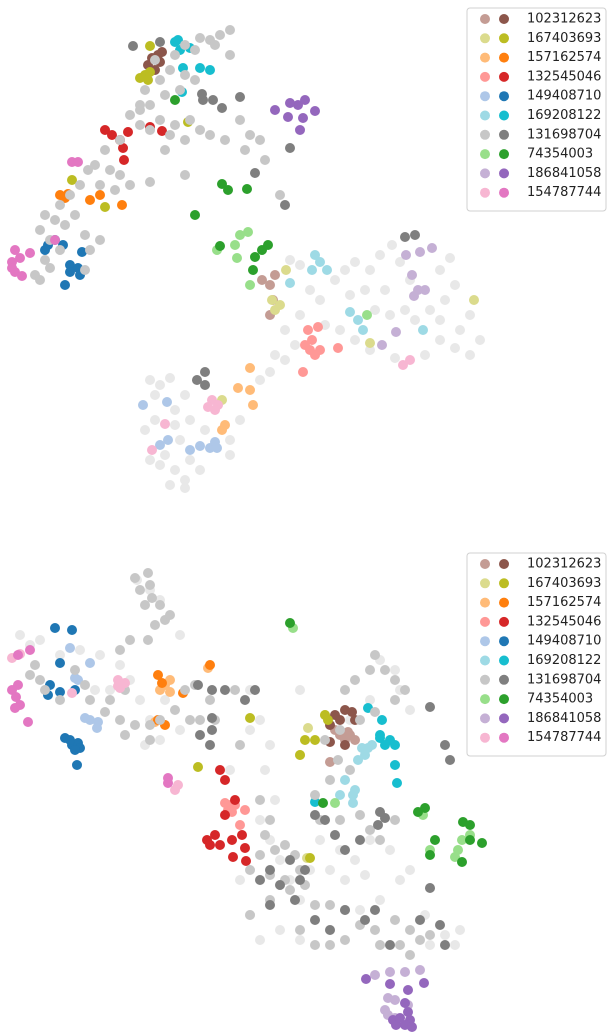  Describe the element at coordinates (564, 134) in the screenshot. I see `legend-label: 131698704` at that location.